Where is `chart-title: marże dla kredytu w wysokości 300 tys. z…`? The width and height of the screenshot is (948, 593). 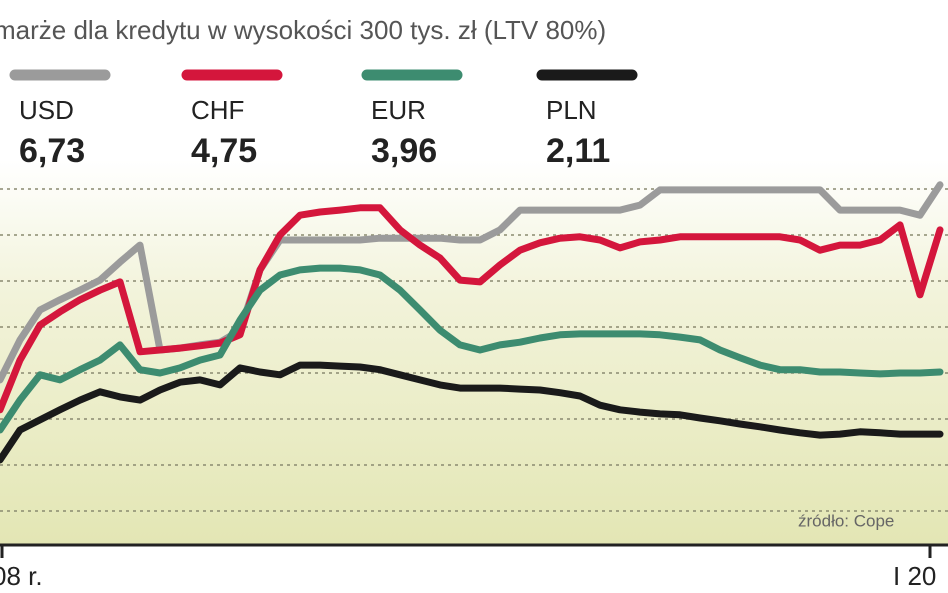 chart-title: marże dla kredytu w wysokości 300 tys. z… is located at coordinates (303, 30).